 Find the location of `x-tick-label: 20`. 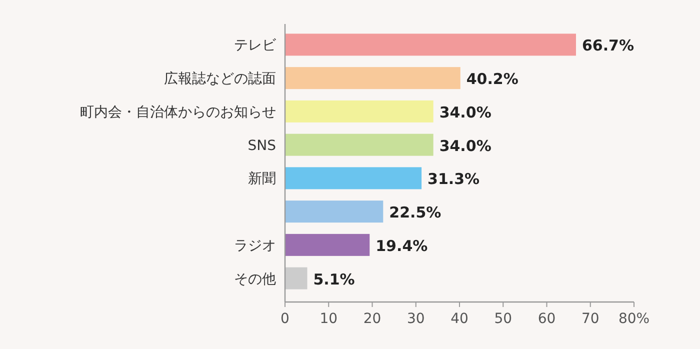

x-tick-label: 20 is located at coordinates (372, 319).